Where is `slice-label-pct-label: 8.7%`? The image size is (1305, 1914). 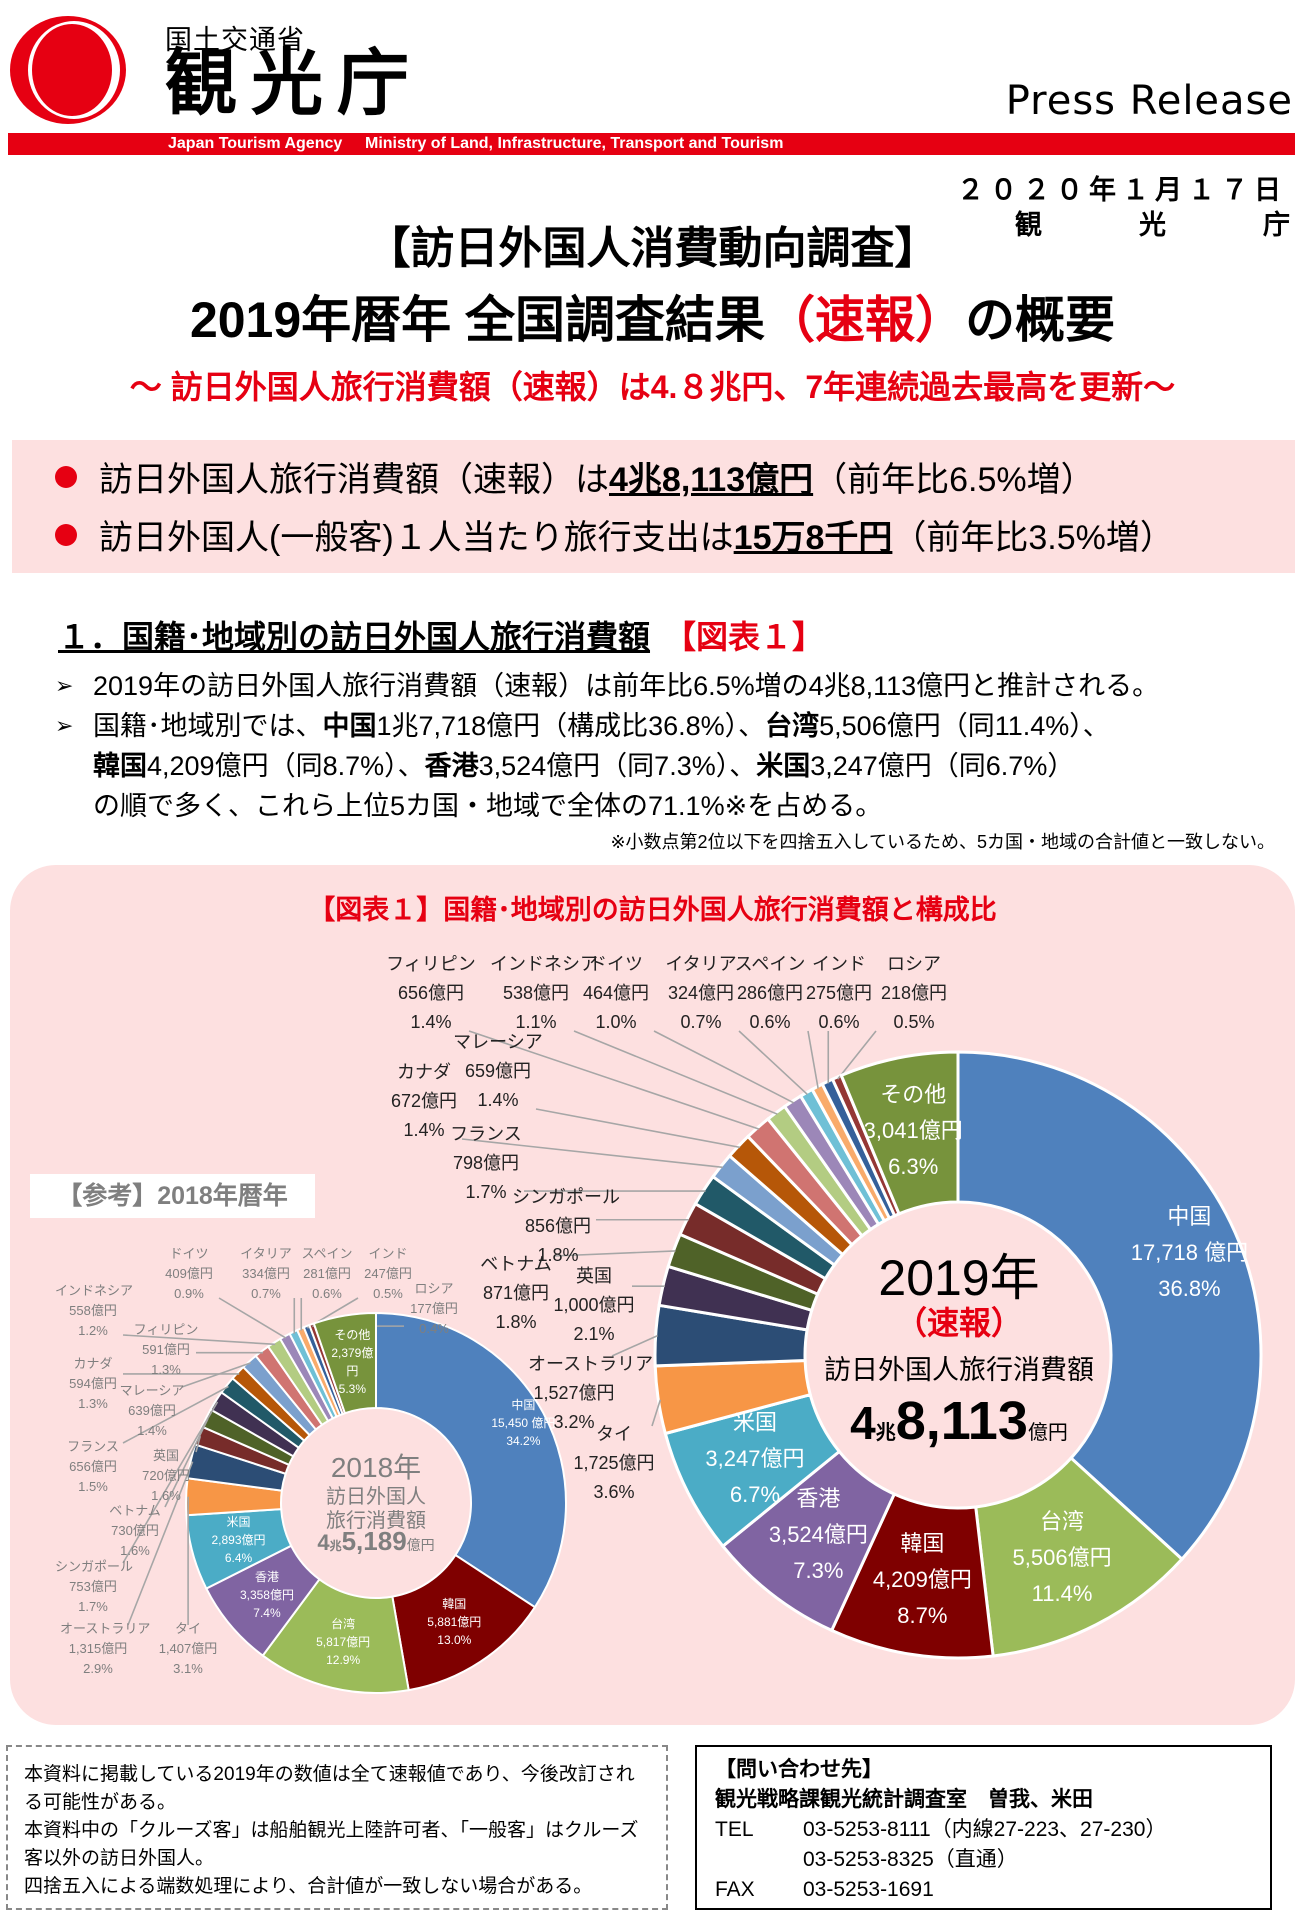
slice-label-pct-label: 8.7% is located at coordinates (922, 1616).